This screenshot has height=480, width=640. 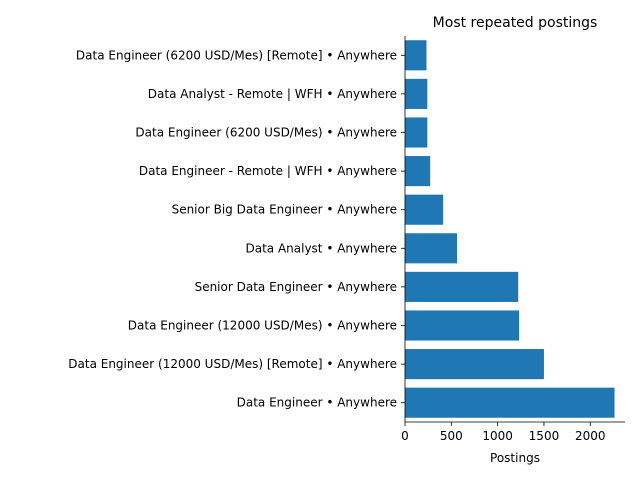 What do you see at coordinates (515, 458) in the screenshot?
I see `x-axis-label: Postings` at bounding box center [515, 458].